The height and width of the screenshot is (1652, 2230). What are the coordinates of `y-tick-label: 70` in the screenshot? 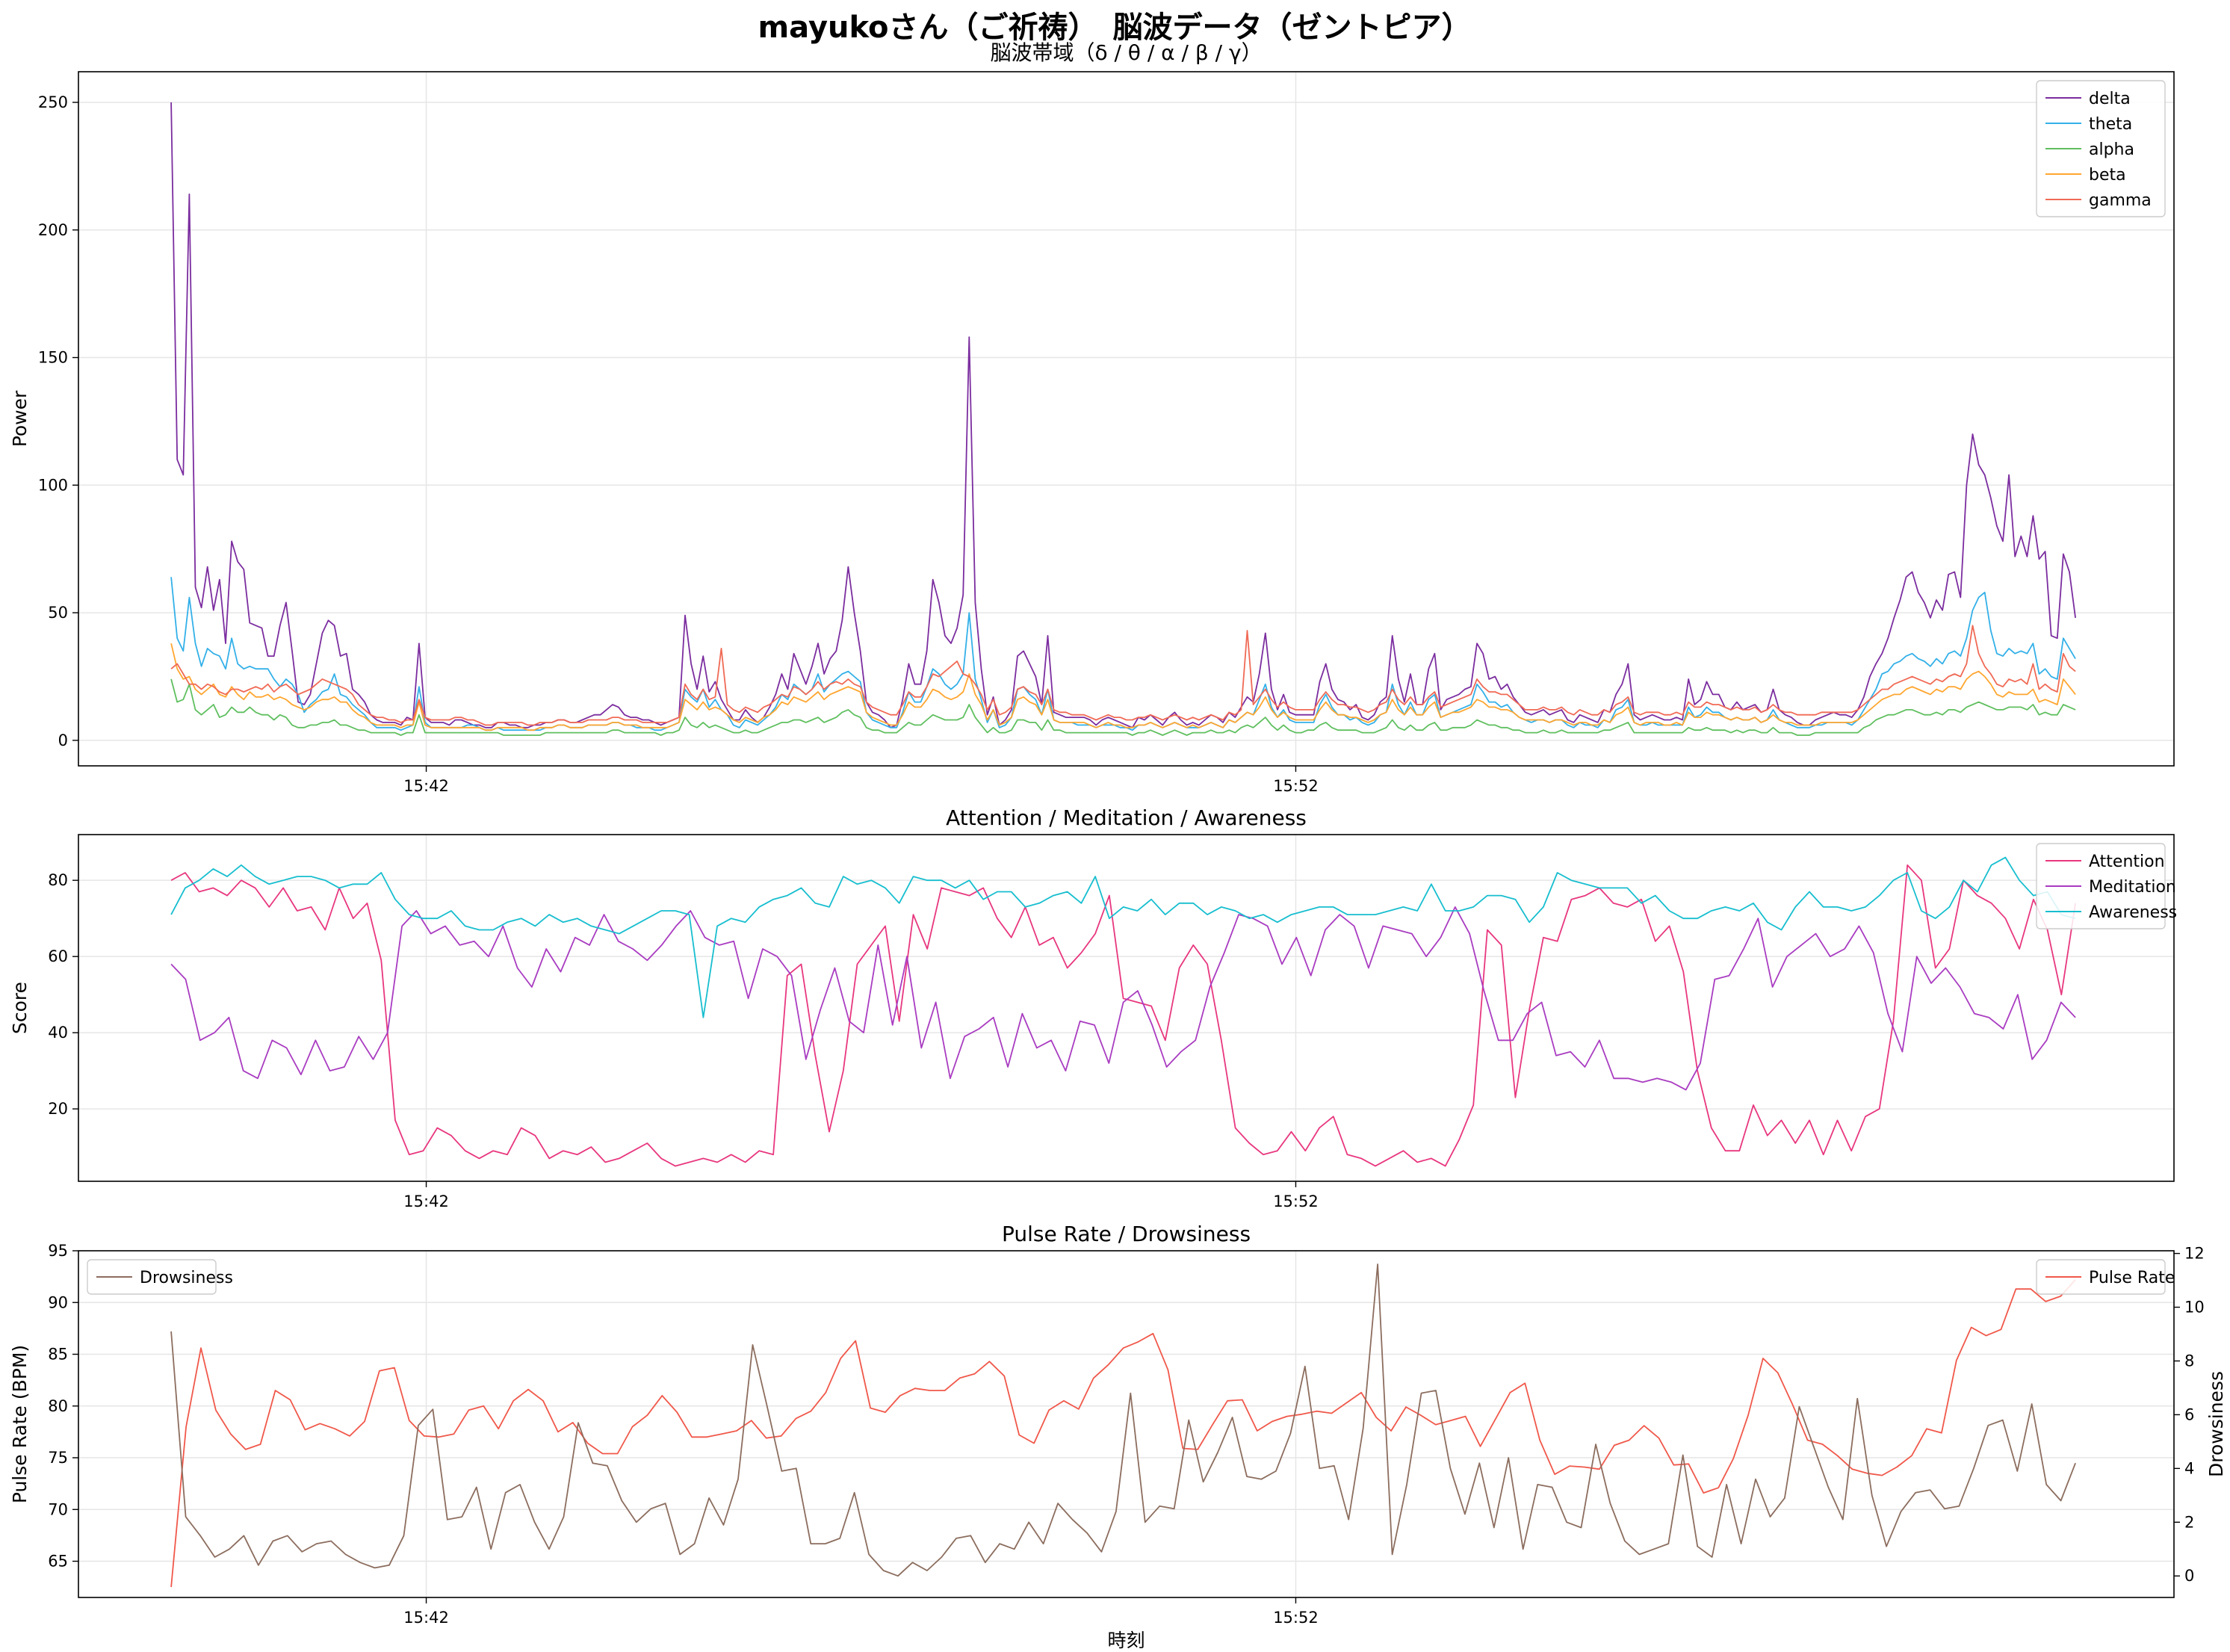 It's located at (58, 1509).